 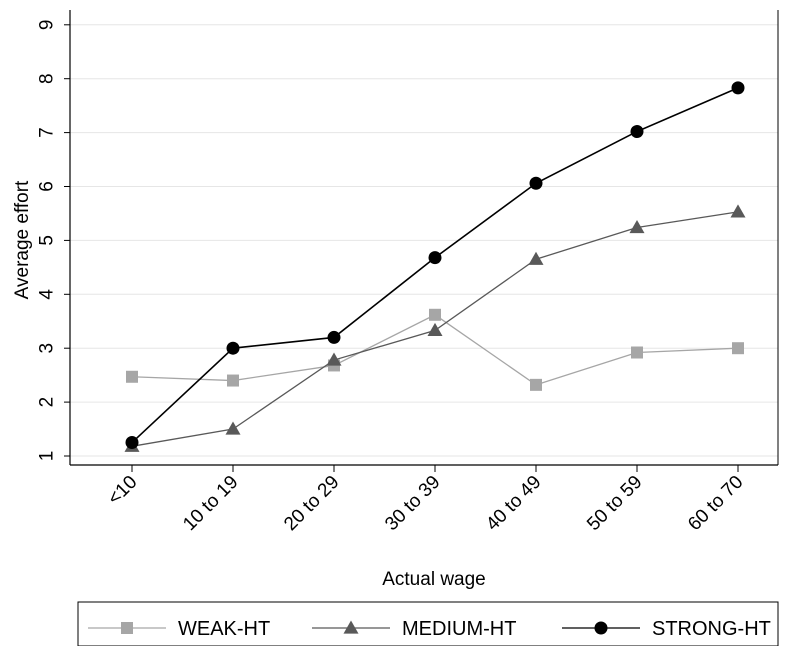 What do you see at coordinates (47, 132) in the screenshot?
I see `y-tick-label: 7` at bounding box center [47, 132].